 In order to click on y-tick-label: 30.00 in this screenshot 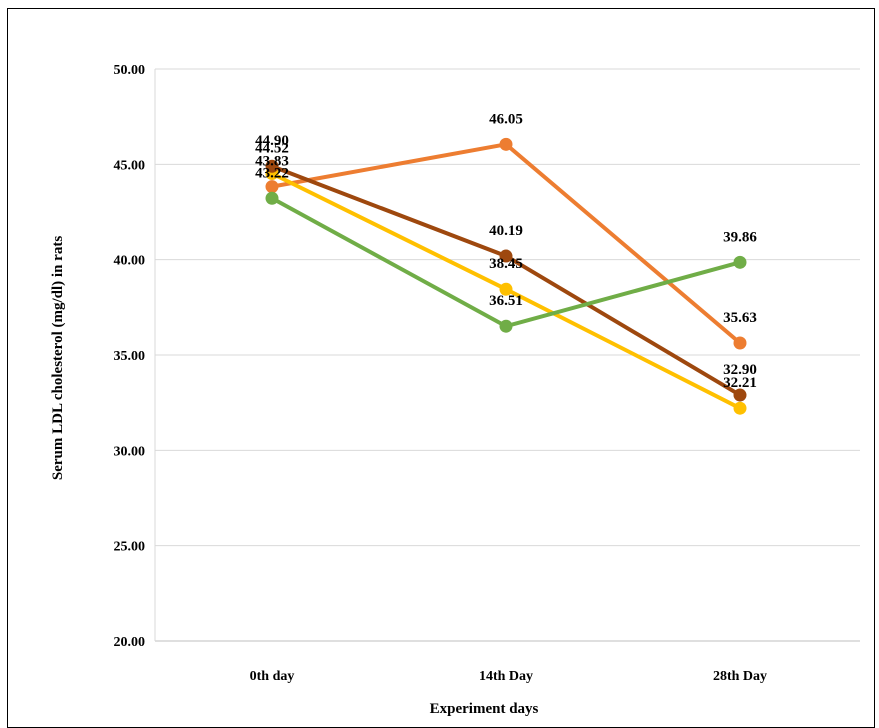, I will do `click(130, 451)`.